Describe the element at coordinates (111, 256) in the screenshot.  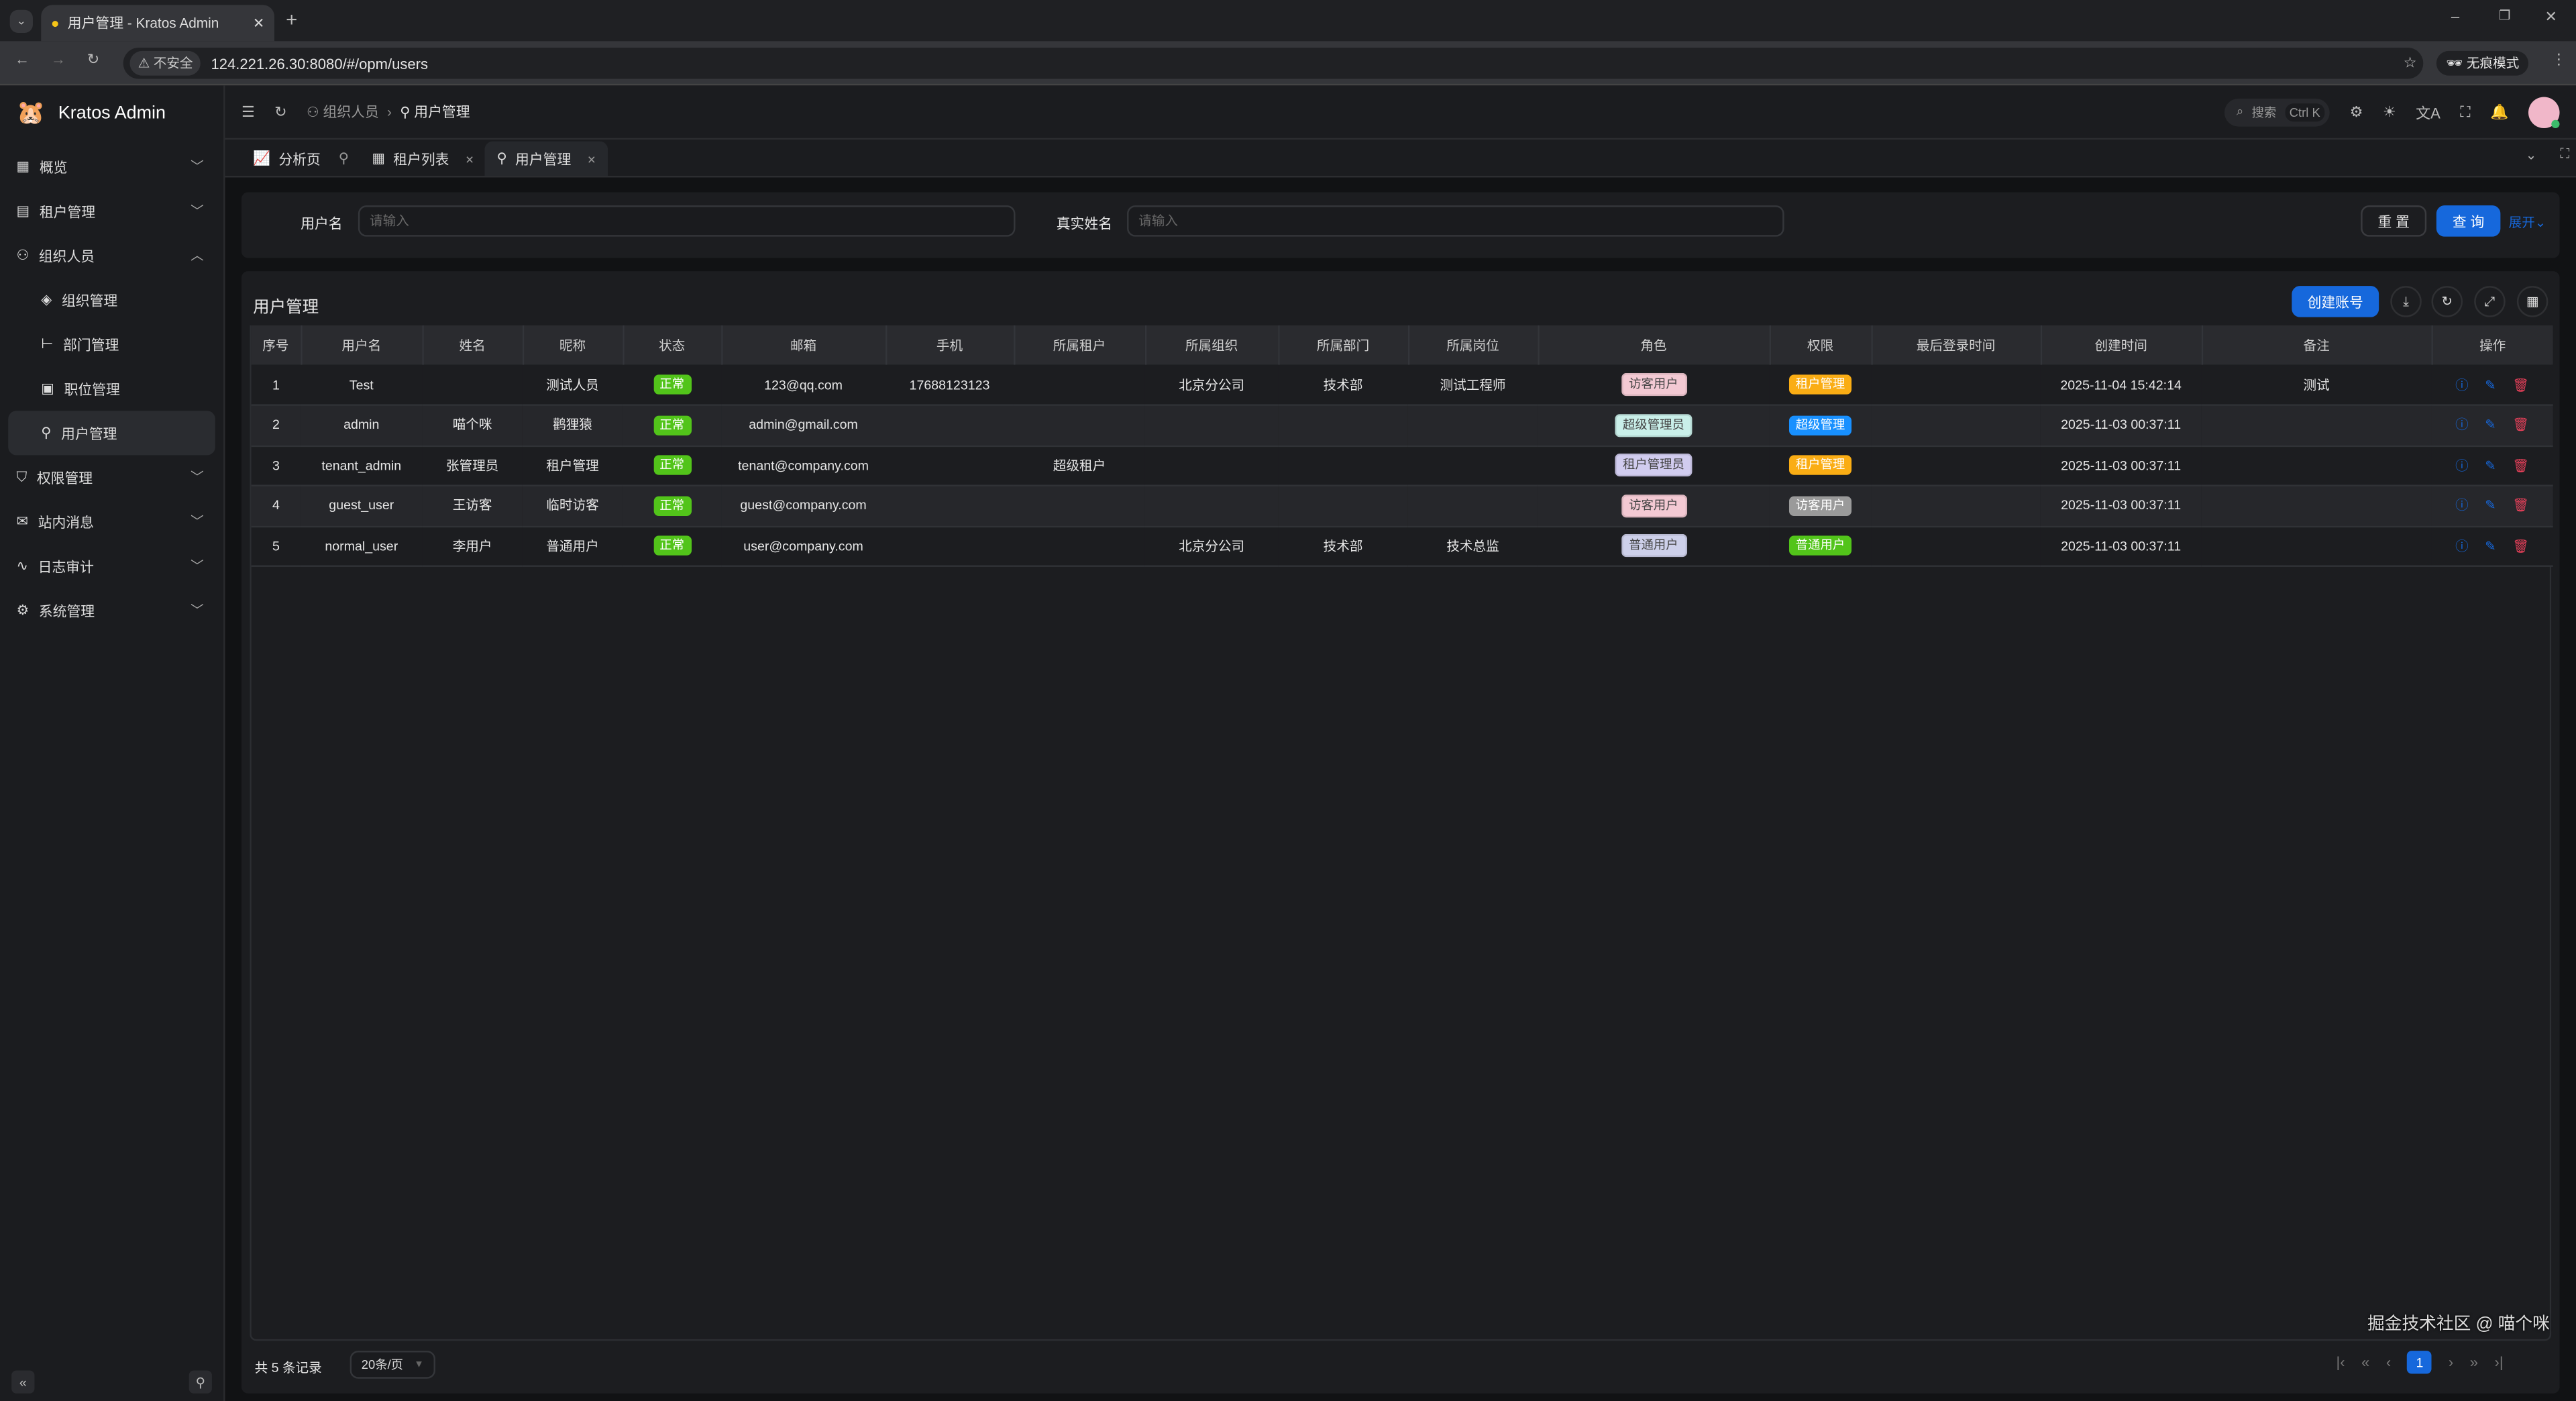
I see `sidebar-item-2: ⚇ 组织人员 ︿` at that location.